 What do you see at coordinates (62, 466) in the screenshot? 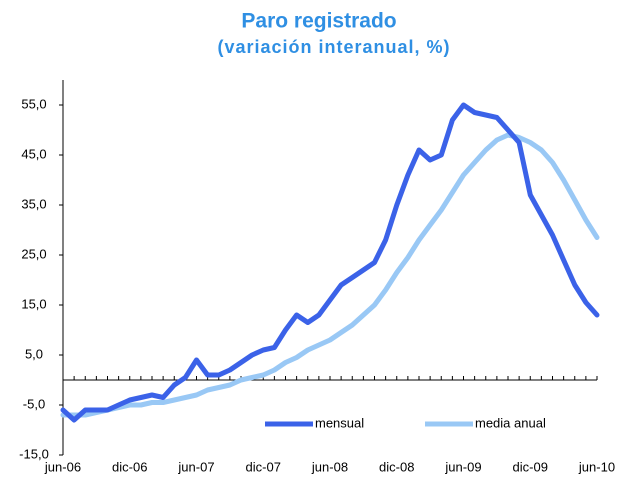
I see `x-tick-label: jun-06` at bounding box center [62, 466].